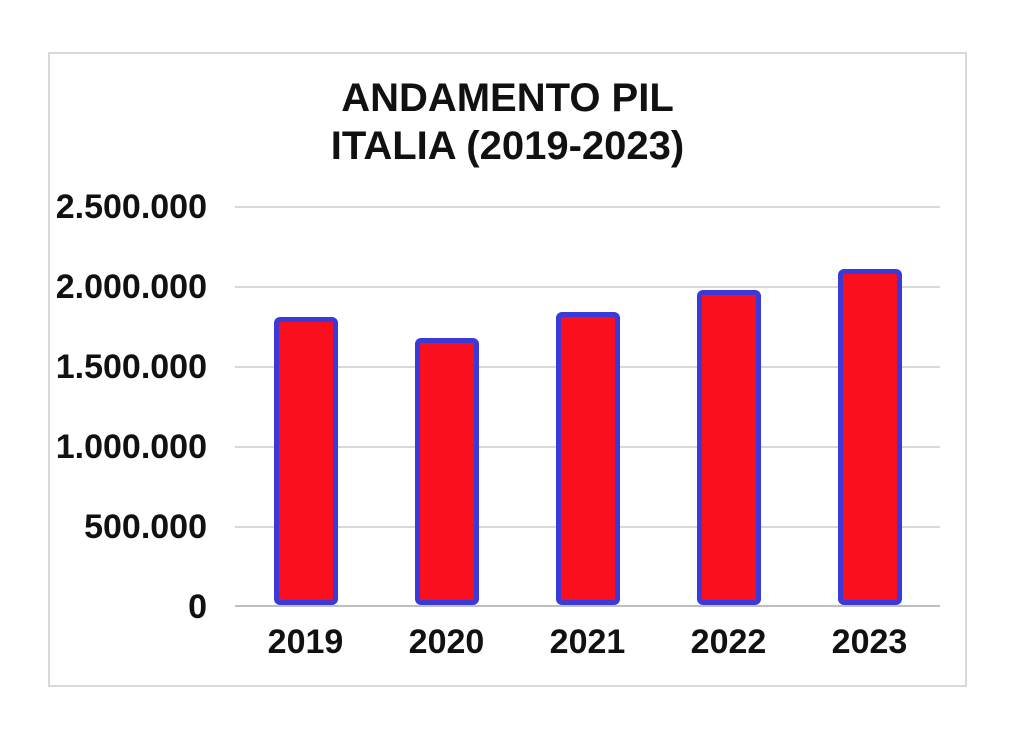  Describe the element at coordinates (728, 642) in the screenshot. I see `x-tick-label: 2022` at that location.